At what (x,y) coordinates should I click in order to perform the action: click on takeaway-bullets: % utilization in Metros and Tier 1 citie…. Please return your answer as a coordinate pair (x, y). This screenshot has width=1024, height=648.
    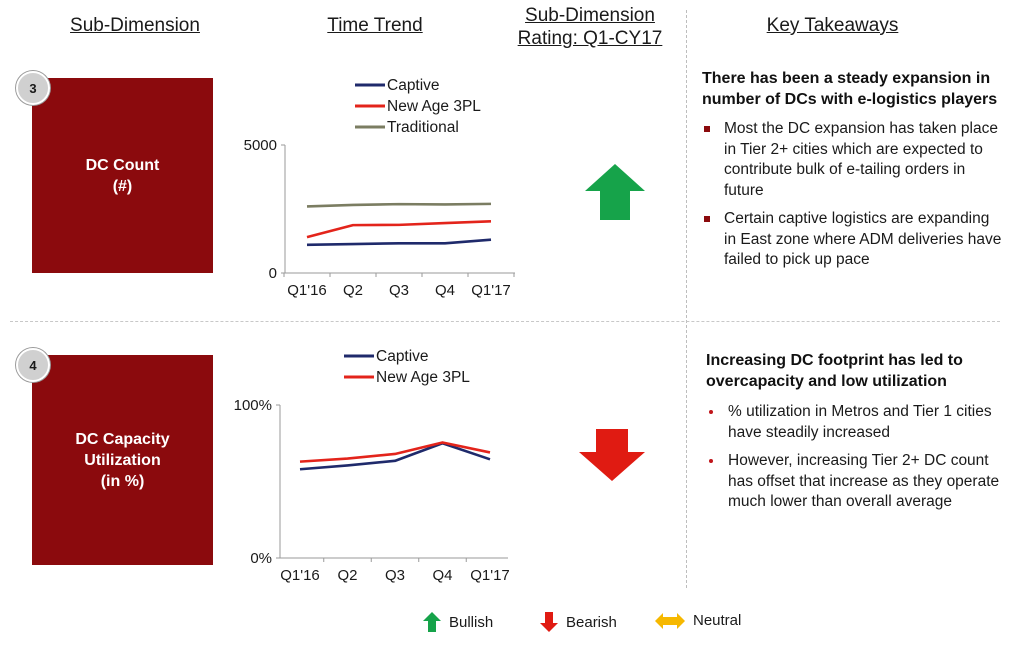
    Looking at the image, I should click on (854, 457).